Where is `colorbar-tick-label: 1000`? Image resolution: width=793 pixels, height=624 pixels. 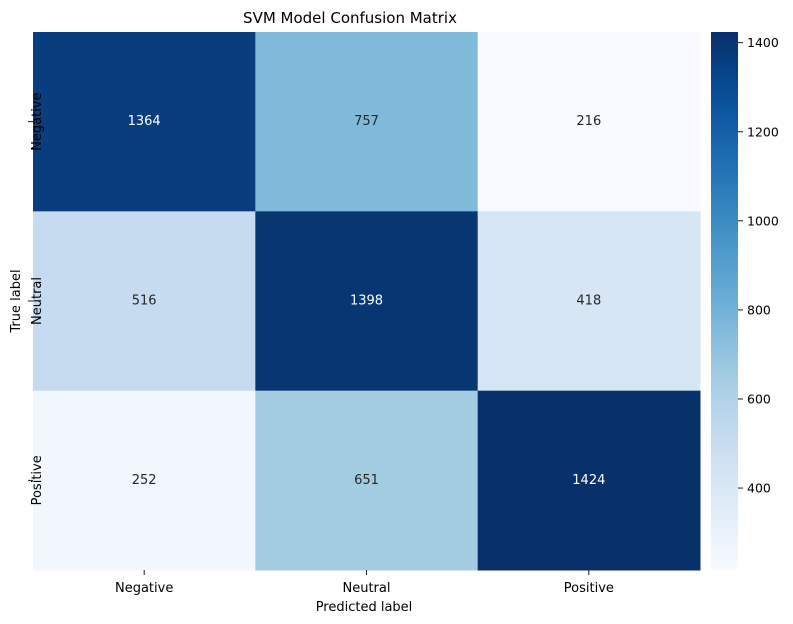
colorbar-tick-label: 1000 is located at coordinates (763, 220).